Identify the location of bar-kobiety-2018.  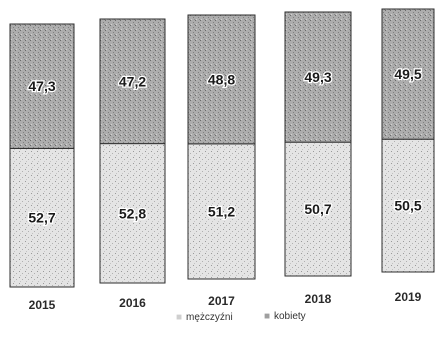
(318, 77).